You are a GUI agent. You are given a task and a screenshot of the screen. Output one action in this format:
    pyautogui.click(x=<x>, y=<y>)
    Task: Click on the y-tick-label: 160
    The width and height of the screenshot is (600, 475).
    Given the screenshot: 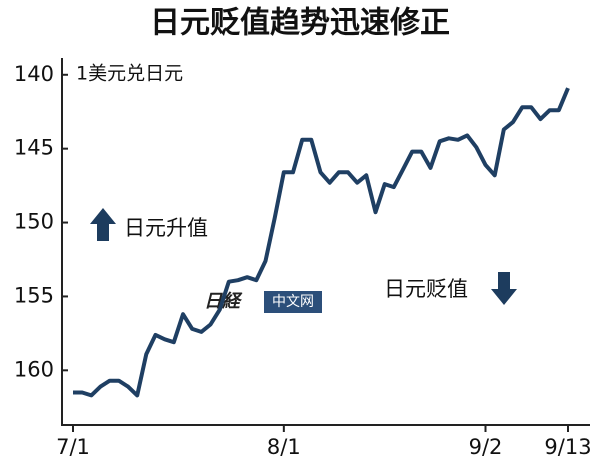 What is the action you would take?
    pyautogui.click(x=34, y=369)
    